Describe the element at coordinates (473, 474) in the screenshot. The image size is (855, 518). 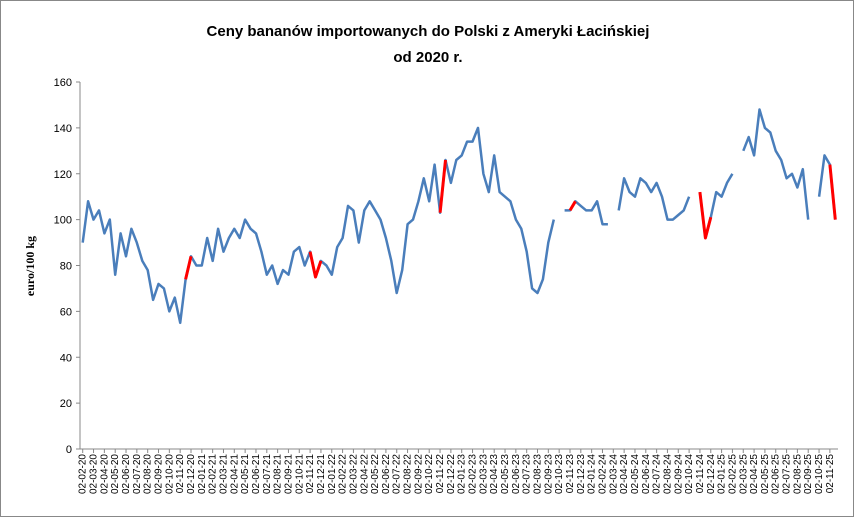
I see `x-tick-label: 02-02-23` at that location.